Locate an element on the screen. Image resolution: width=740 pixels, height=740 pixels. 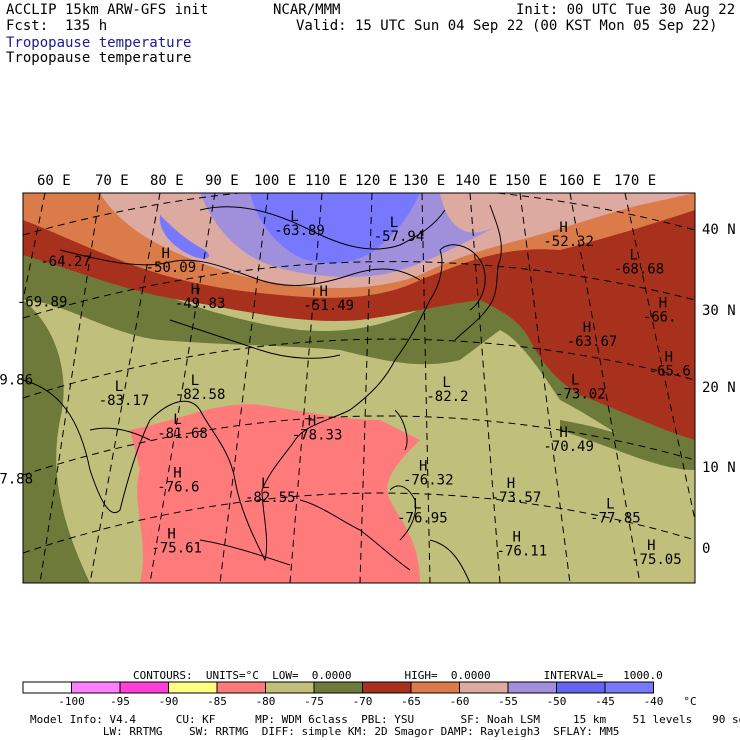
longitude-label: 140 E is located at coordinates (476, 181).